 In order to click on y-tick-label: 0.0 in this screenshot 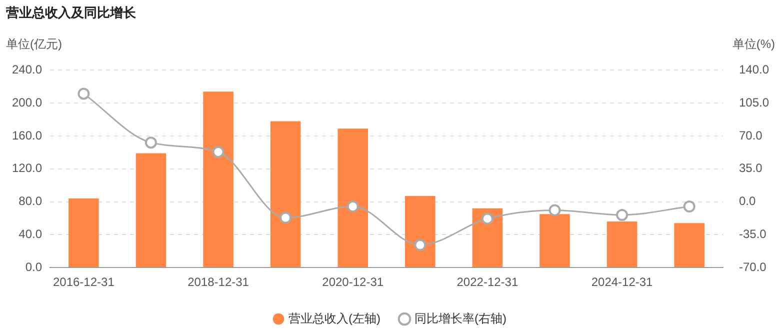, I will do `click(33, 267)`.